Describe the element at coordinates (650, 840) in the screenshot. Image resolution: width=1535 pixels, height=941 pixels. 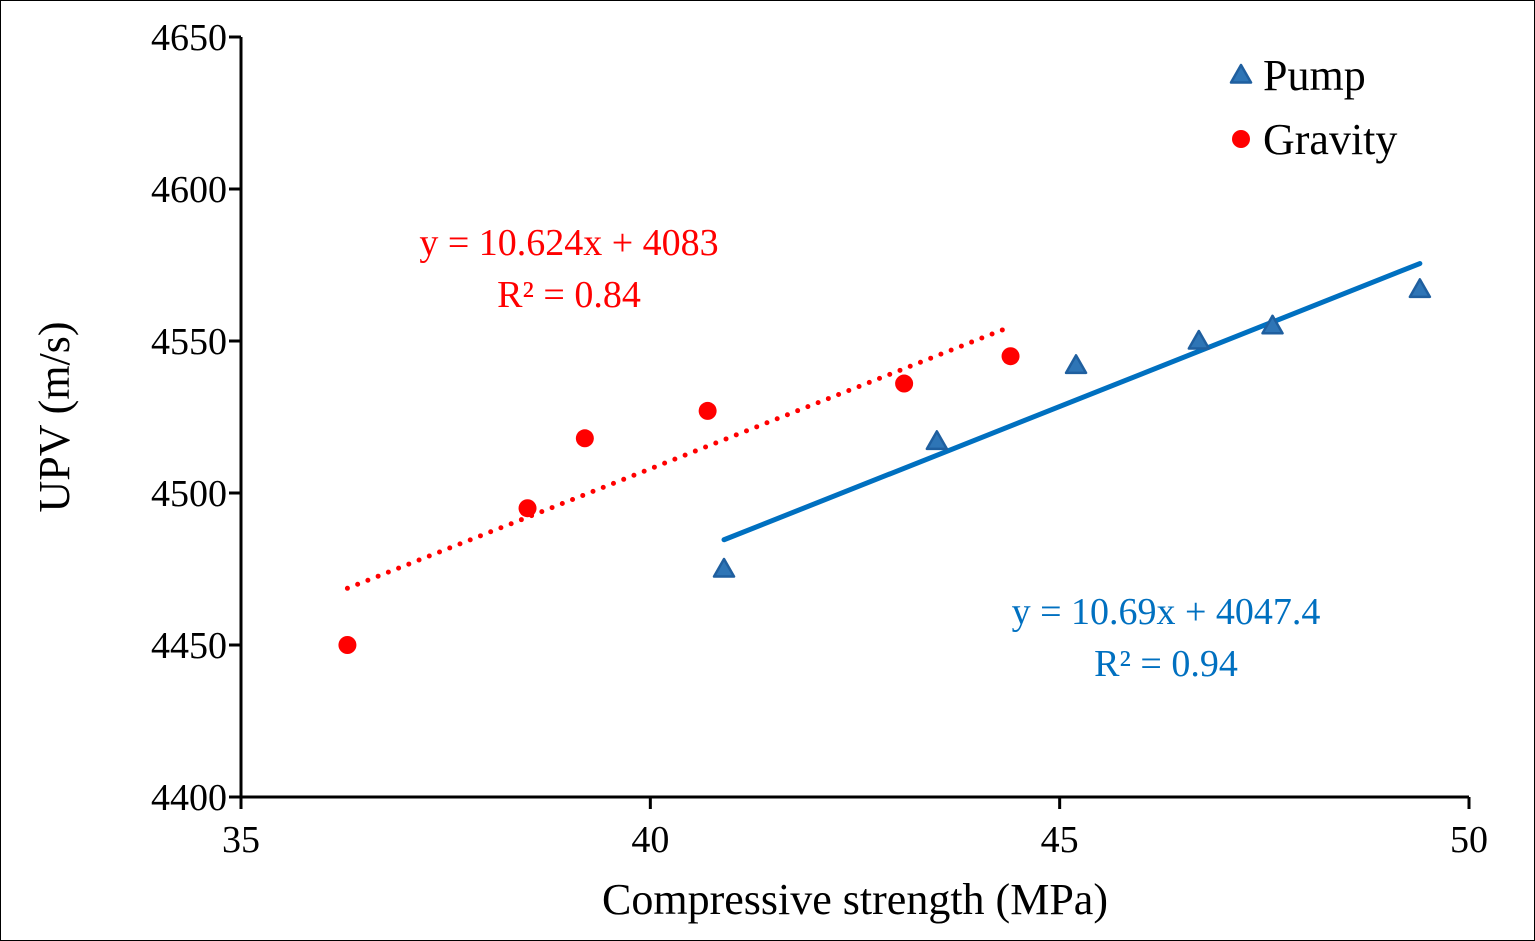
I see `x-tick-label: 40` at that location.